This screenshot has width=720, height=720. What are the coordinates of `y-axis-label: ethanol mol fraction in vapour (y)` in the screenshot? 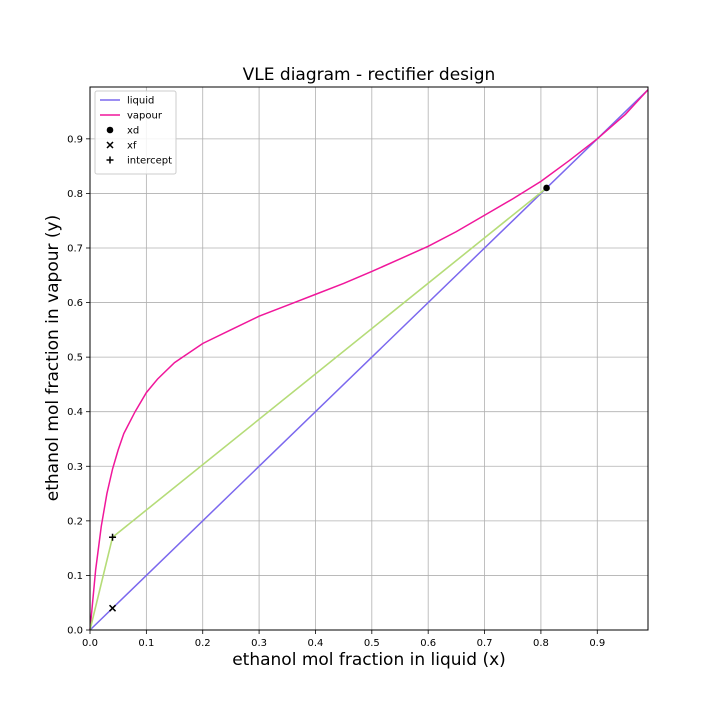 It's located at (53, 358).